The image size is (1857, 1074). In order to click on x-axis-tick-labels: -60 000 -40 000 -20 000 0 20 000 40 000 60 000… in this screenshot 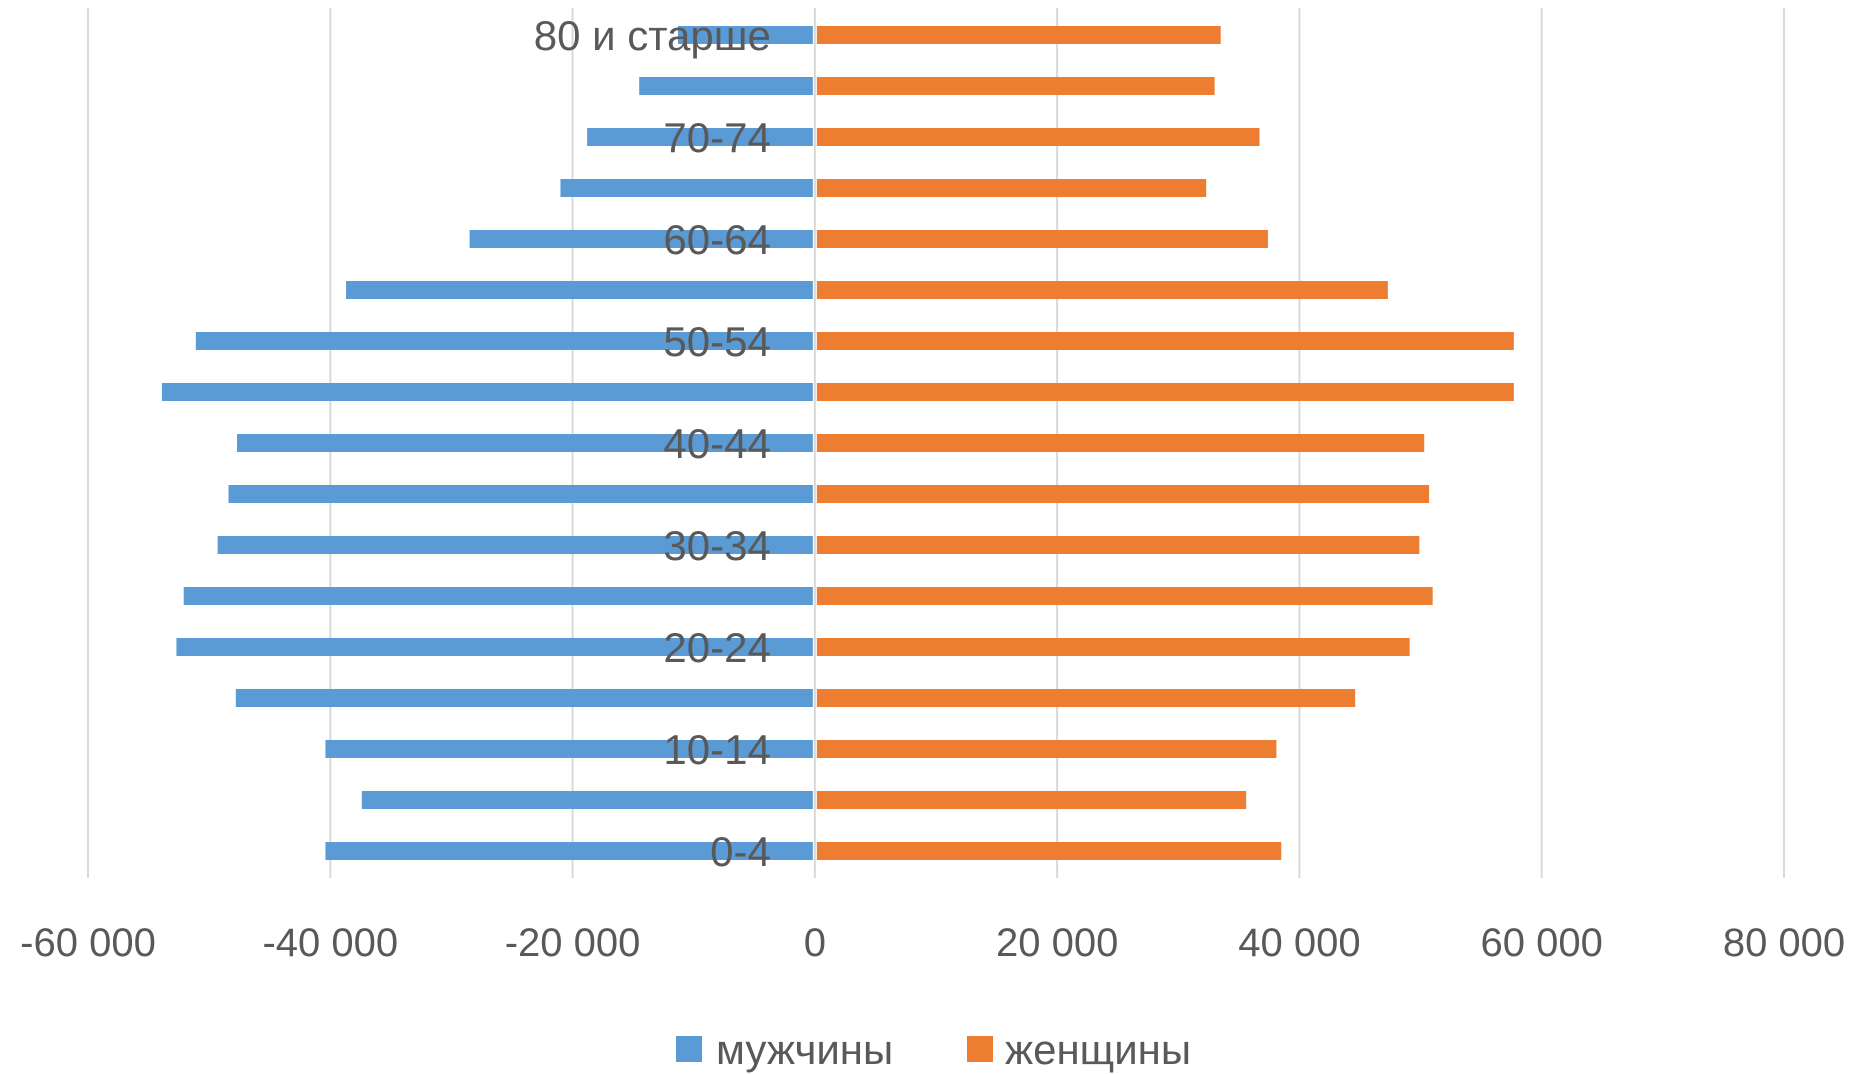, I will do `click(932, 943)`.